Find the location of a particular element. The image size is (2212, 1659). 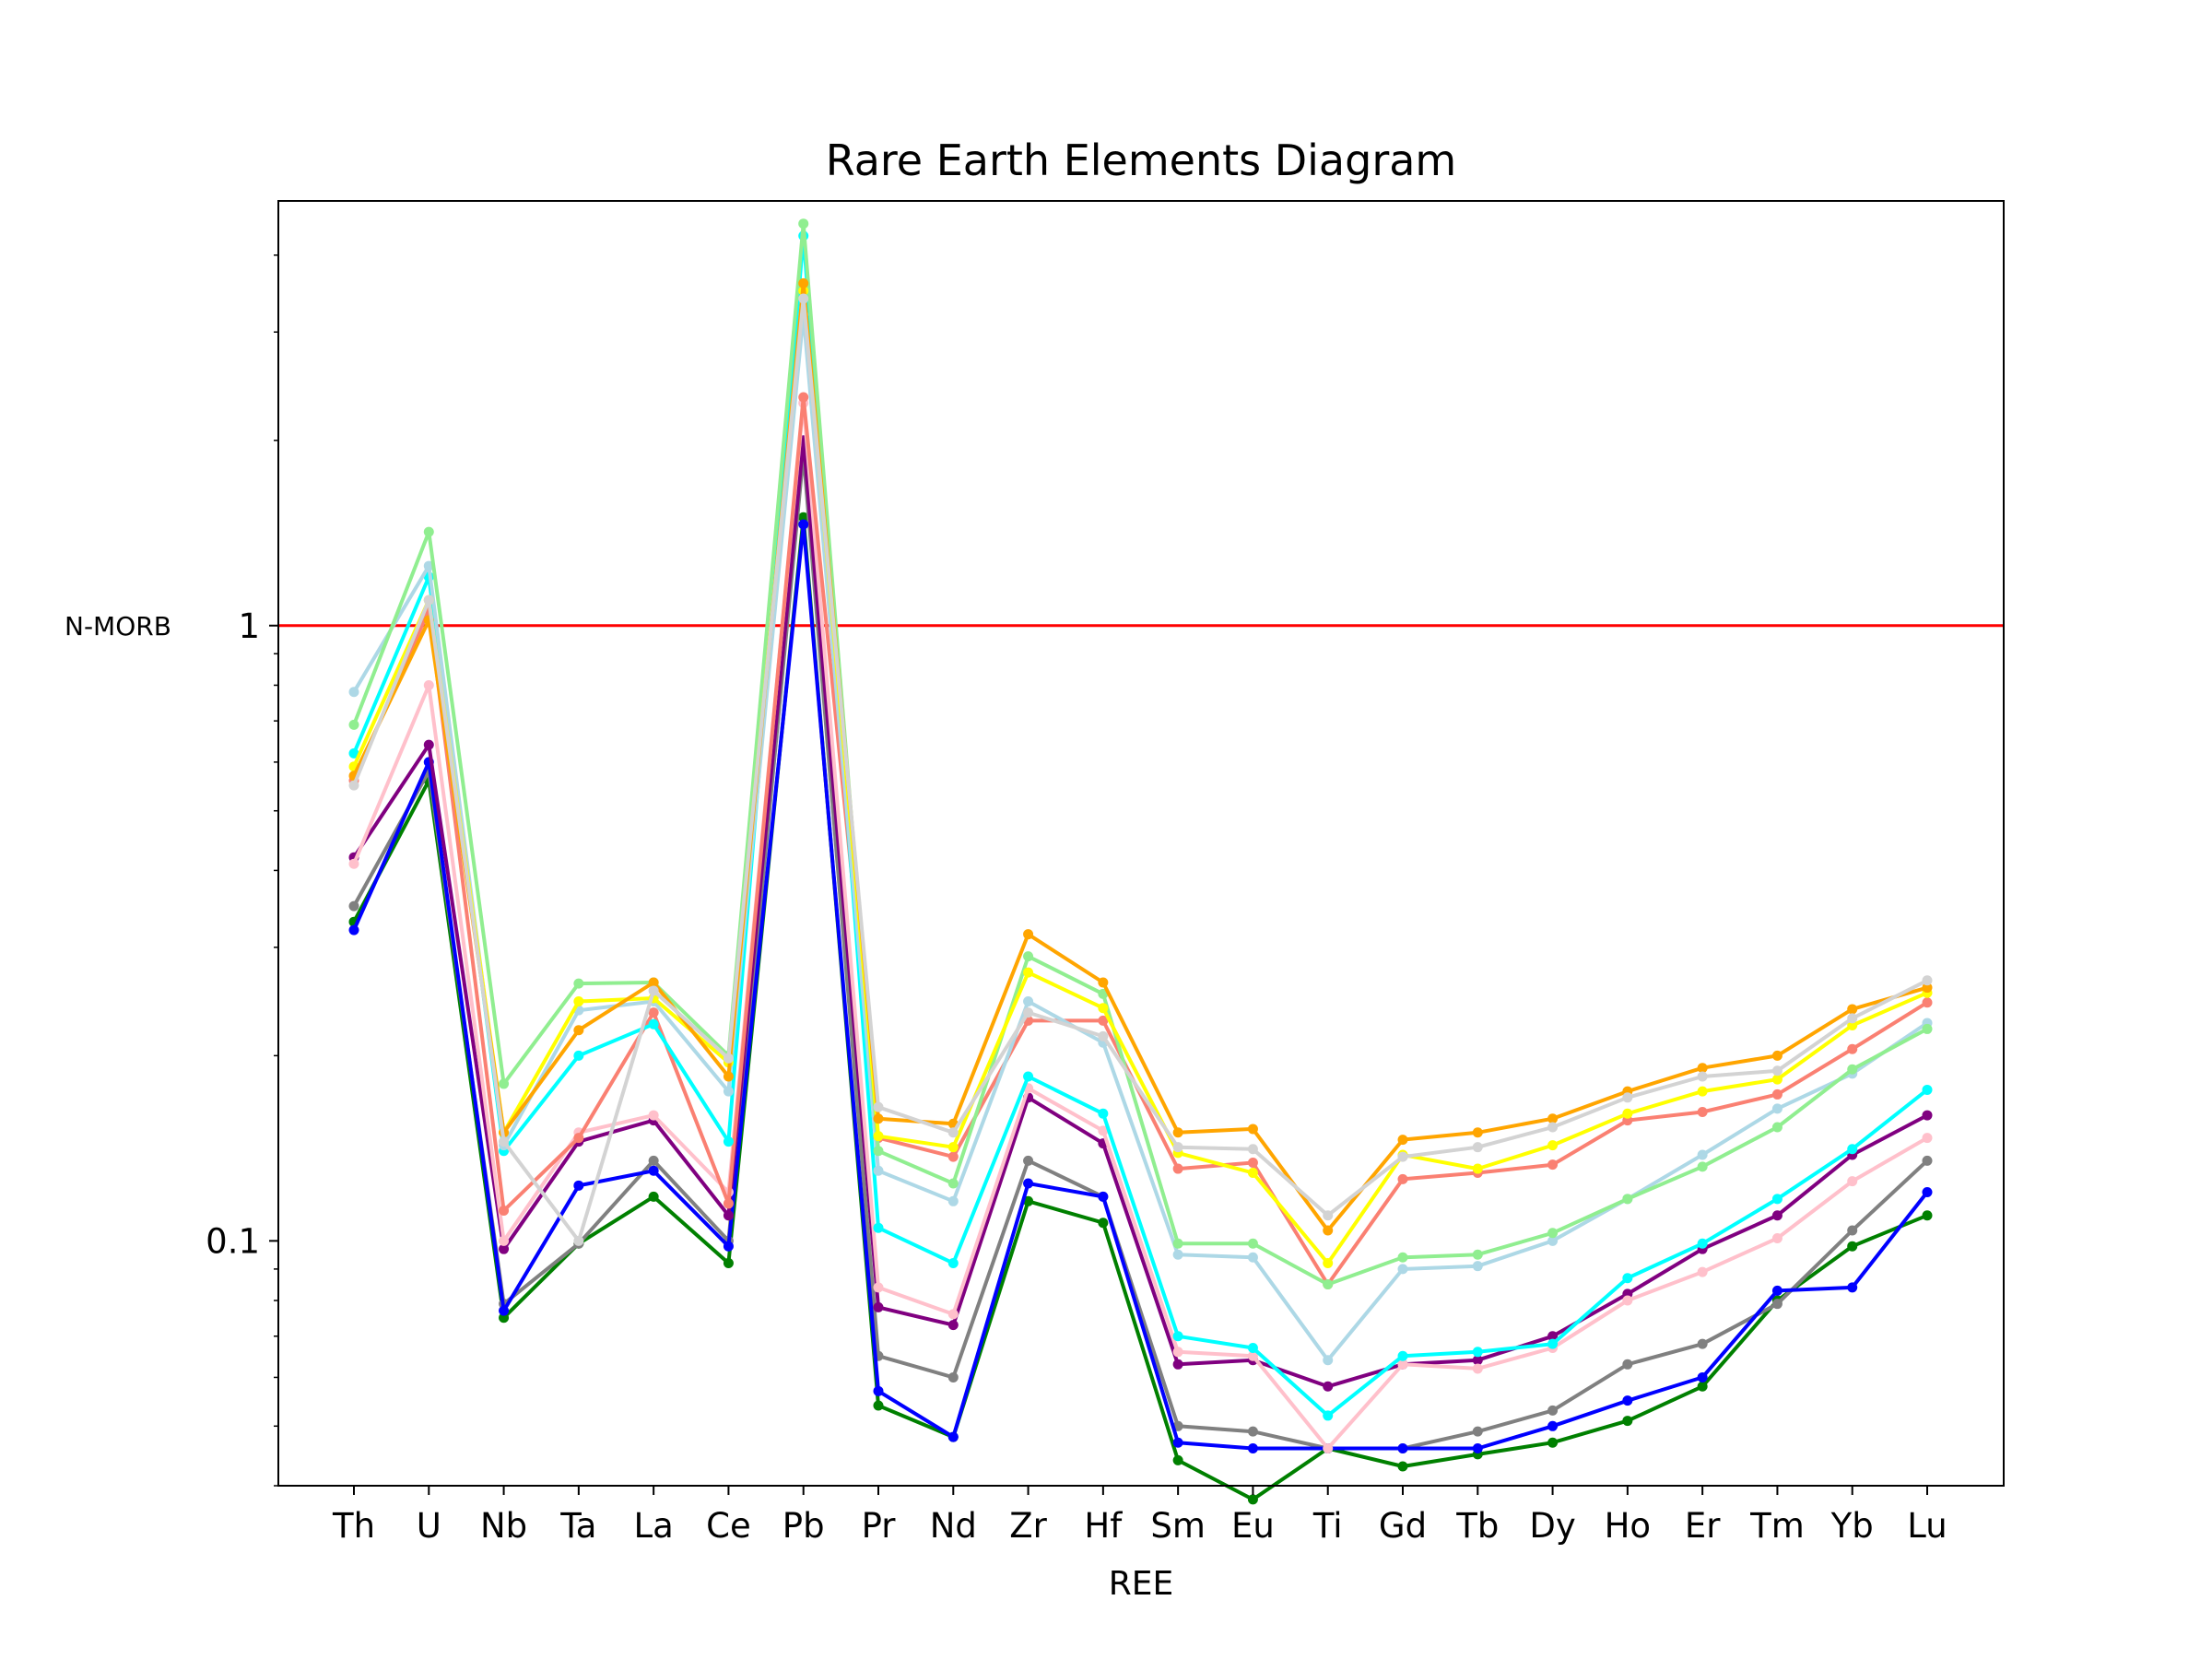

x-tick-label: Pr is located at coordinates (879, 1526).